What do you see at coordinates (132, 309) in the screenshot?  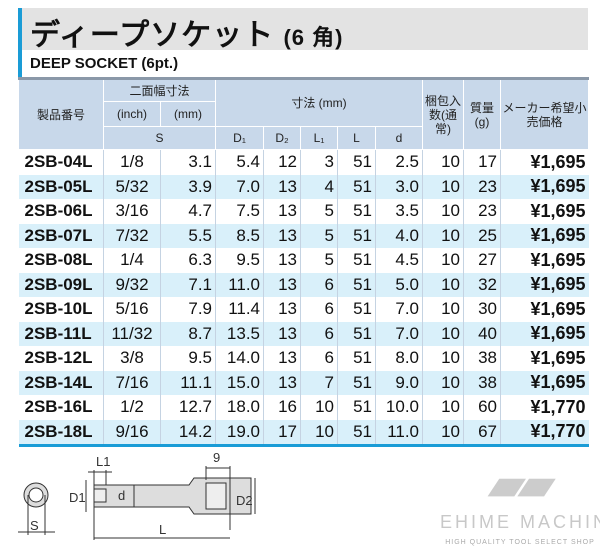 I see `cell-inch: 5/16` at bounding box center [132, 309].